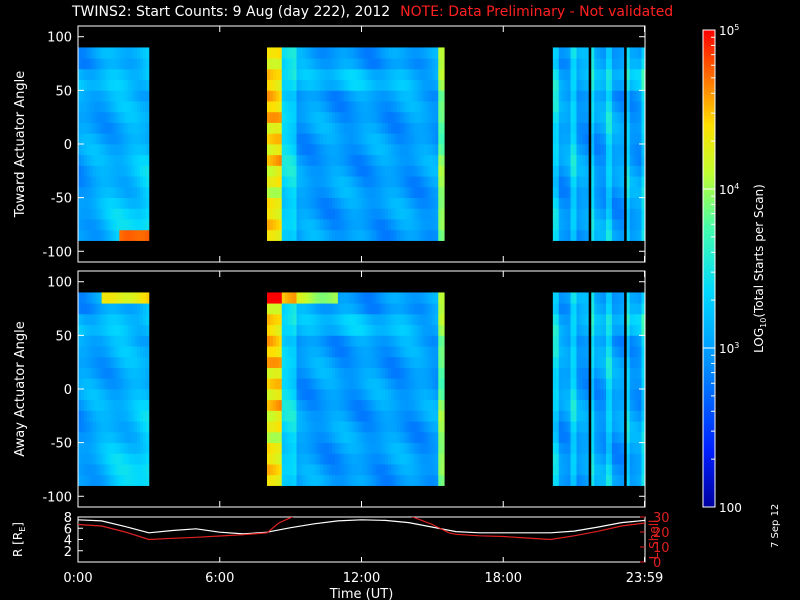 The image size is (800, 600). What do you see at coordinates (61, 199) in the screenshot?
I see `y-tick-label: -50` at bounding box center [61, 199].